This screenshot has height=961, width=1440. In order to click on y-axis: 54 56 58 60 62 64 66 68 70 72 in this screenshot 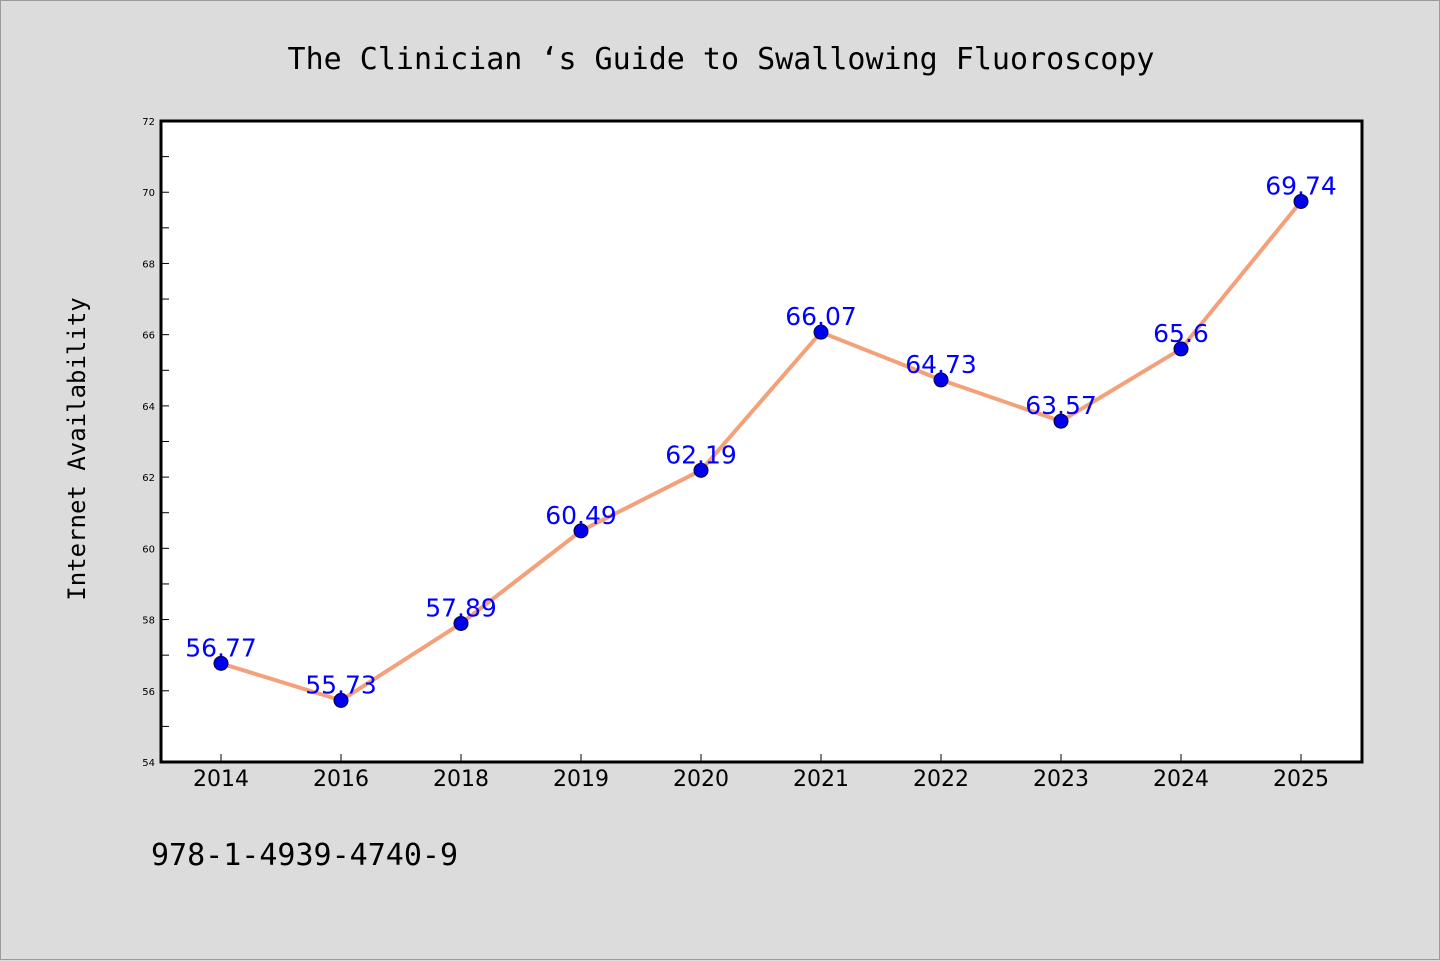, I will do `click(155, 443)`.